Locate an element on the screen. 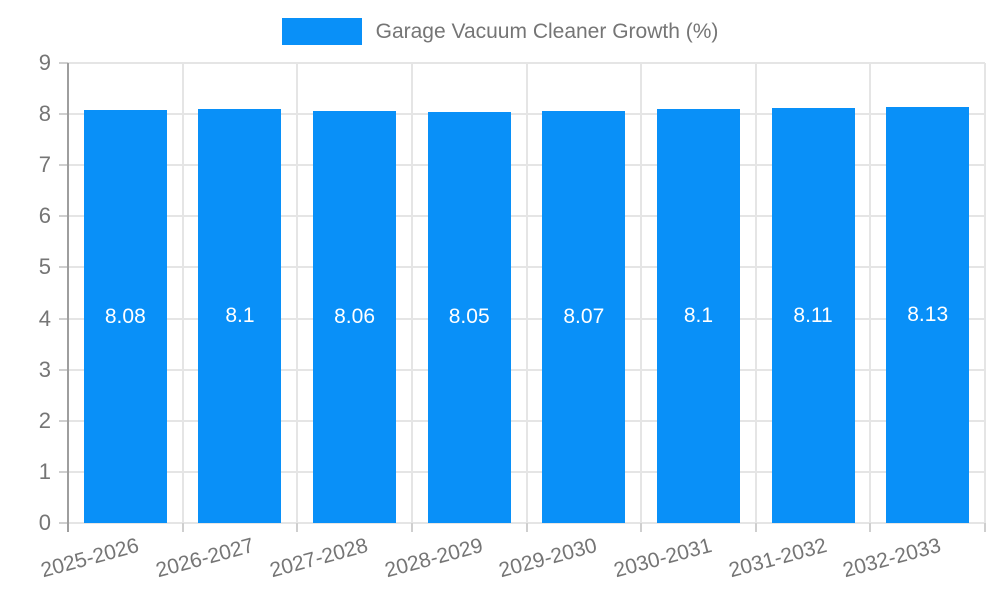 The height and width of the screenshot is (600, 1000). x-axis-tick-label: 2029-2030 is located at coordinates (548, 558).